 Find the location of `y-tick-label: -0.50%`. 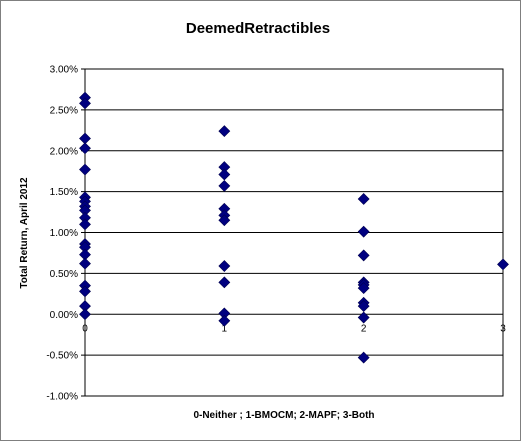

y-tick-label: -0.50% is located at coordinates (62, 356).